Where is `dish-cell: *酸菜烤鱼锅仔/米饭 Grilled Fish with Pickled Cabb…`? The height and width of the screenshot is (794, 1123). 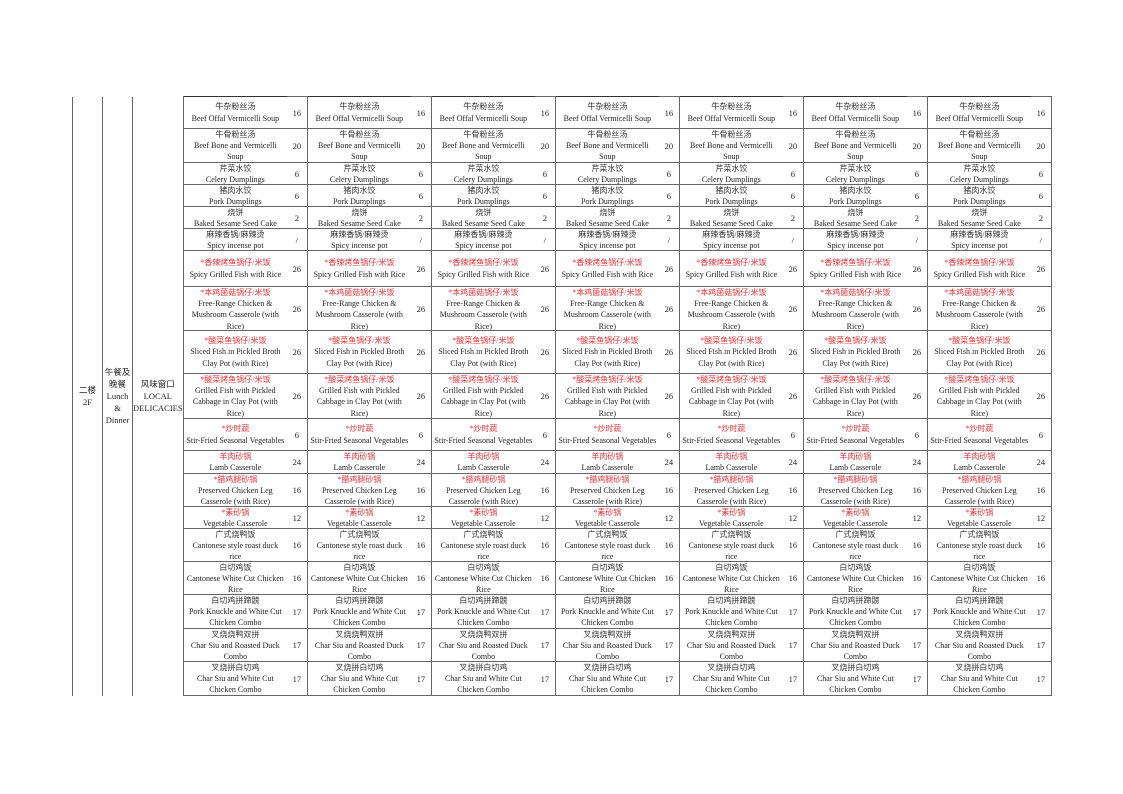
dish-cell: *酸菜烤鱼锅仔/米饭 Grilled Fish with Pickled Cabb… is located at coordinates (607, 396).